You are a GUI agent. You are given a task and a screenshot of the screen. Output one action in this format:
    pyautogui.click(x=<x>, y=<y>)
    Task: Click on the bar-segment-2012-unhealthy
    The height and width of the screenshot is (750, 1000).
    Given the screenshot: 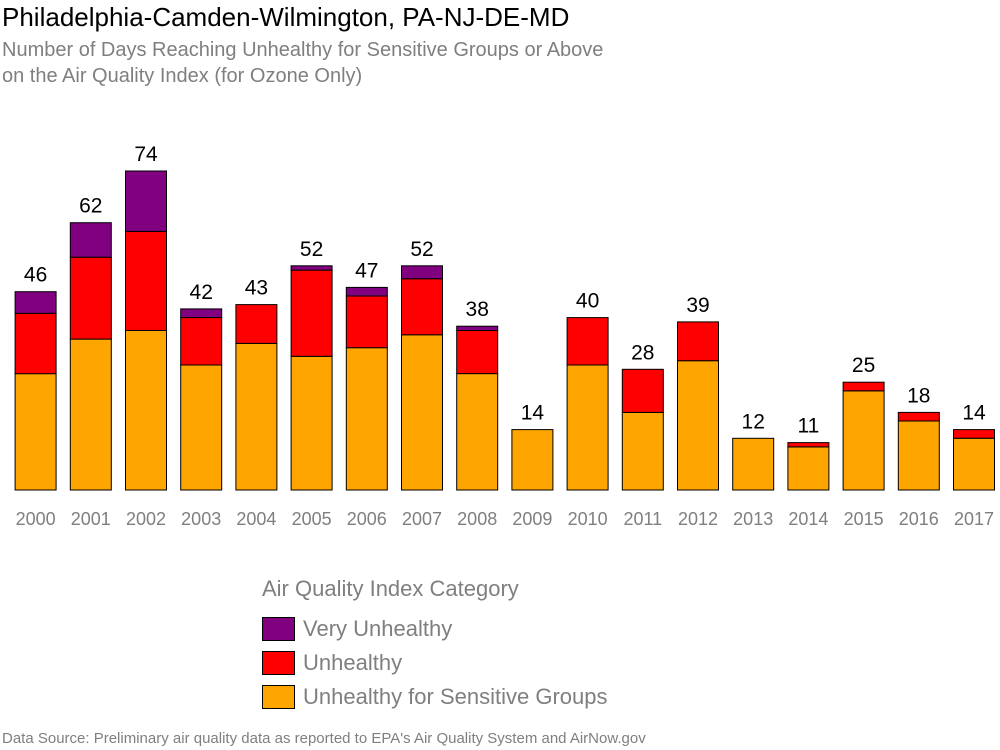 What is the action you would take?
    pyautogui.click(x=698, y=341)
    